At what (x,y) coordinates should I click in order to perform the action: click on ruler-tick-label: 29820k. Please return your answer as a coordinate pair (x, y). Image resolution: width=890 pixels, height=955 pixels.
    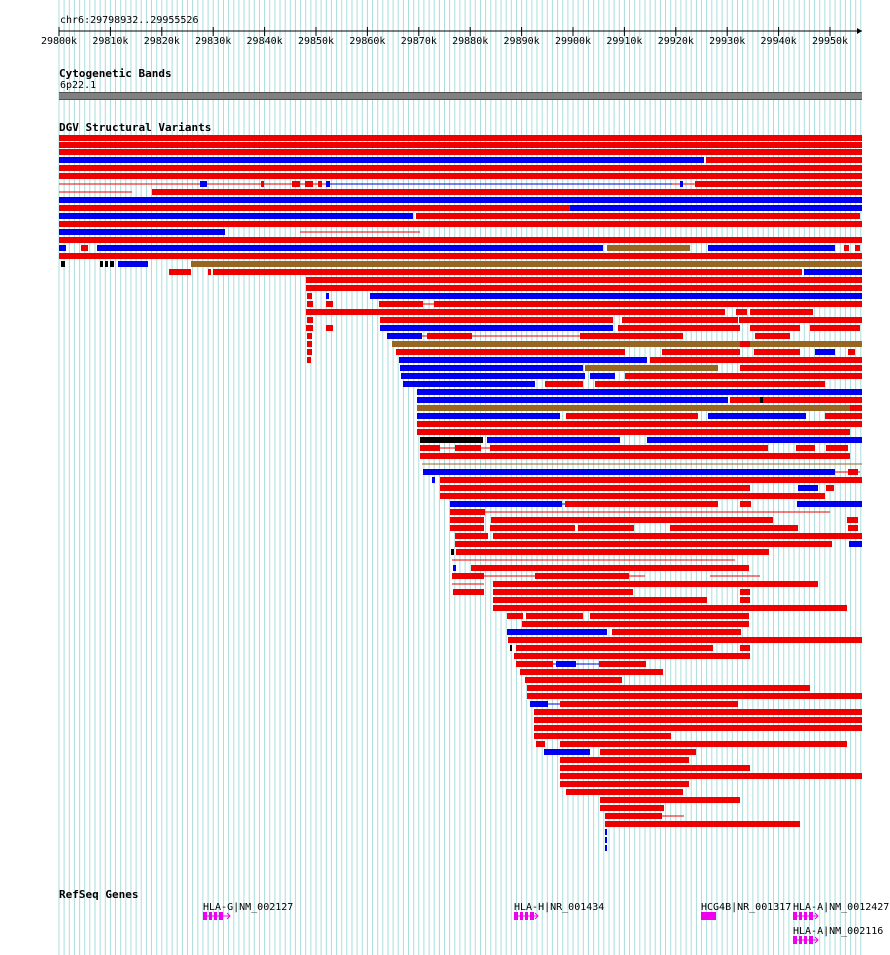
    Looking at the image, I should click on (162, 41).